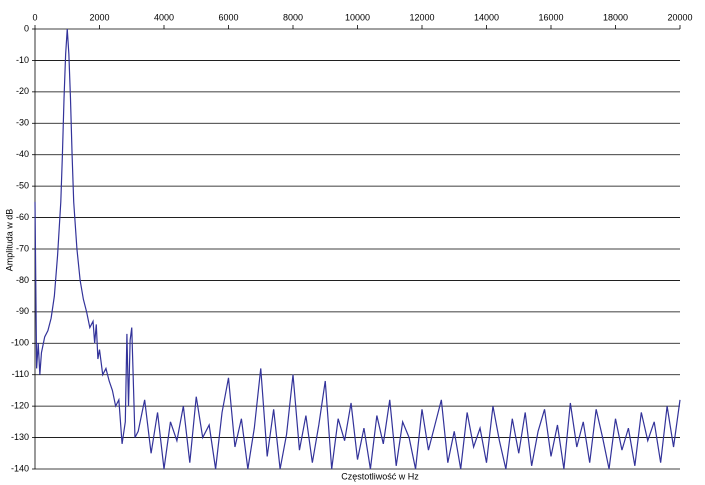 Image resolution: width=705 pixels, height=485 pixels. Describe the element at coordinates (9, 240) in the screenshot. I see `y-axis-label: Amplituda w dB` at that location.